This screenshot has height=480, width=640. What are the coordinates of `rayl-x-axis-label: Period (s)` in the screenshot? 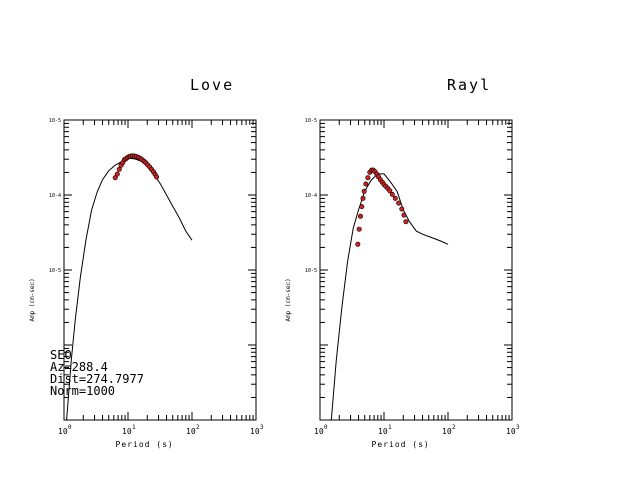 It's located at (401, 444).